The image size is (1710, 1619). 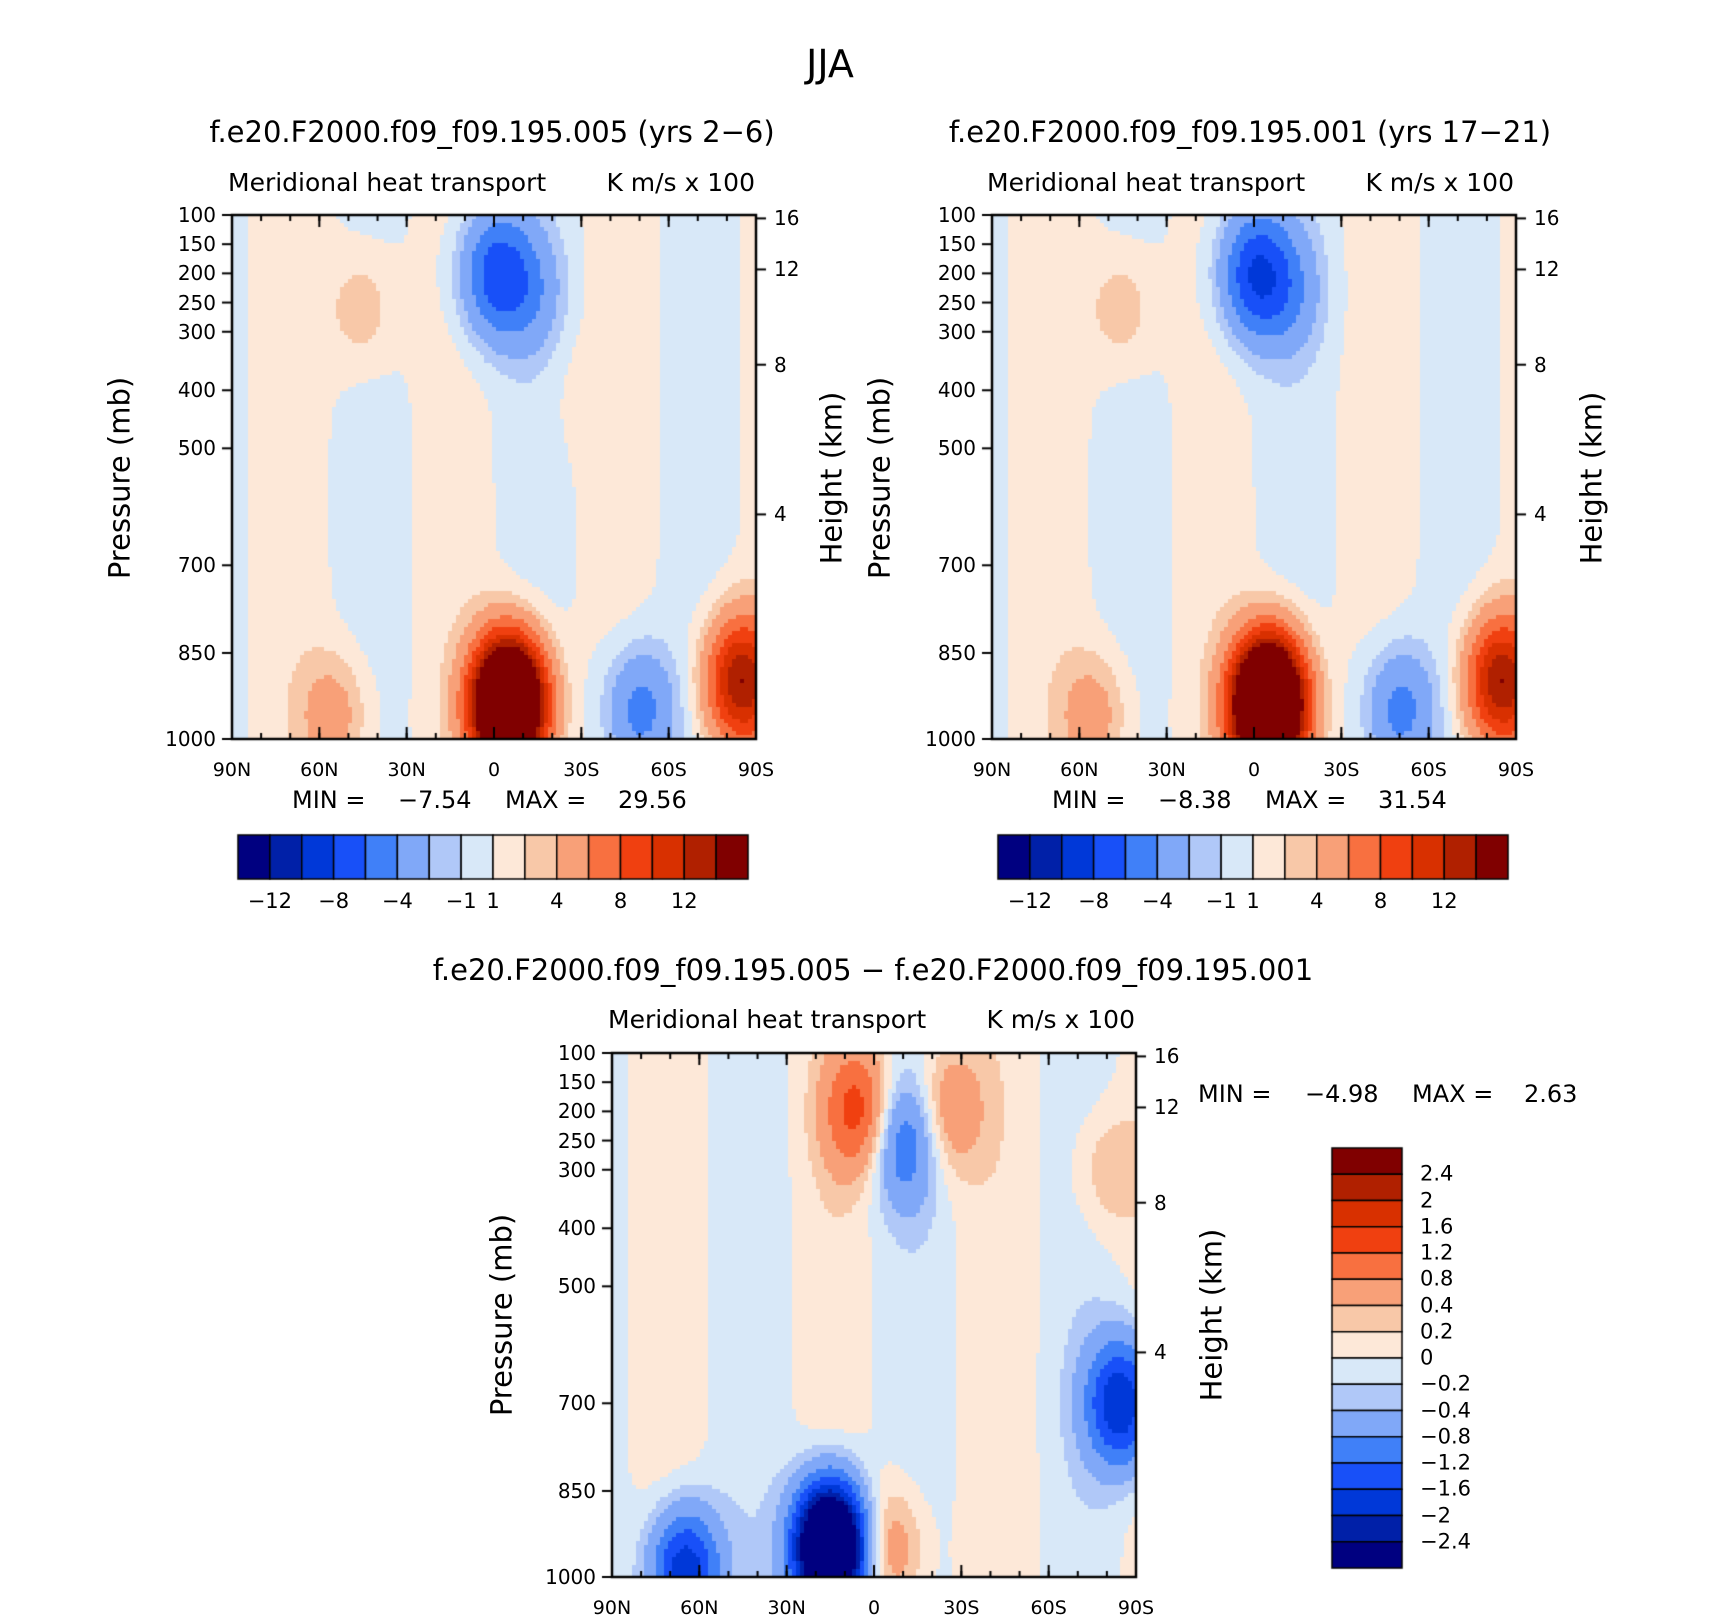 I want to click on panel1-ytick-label: 700, so click(x=196, y=565).